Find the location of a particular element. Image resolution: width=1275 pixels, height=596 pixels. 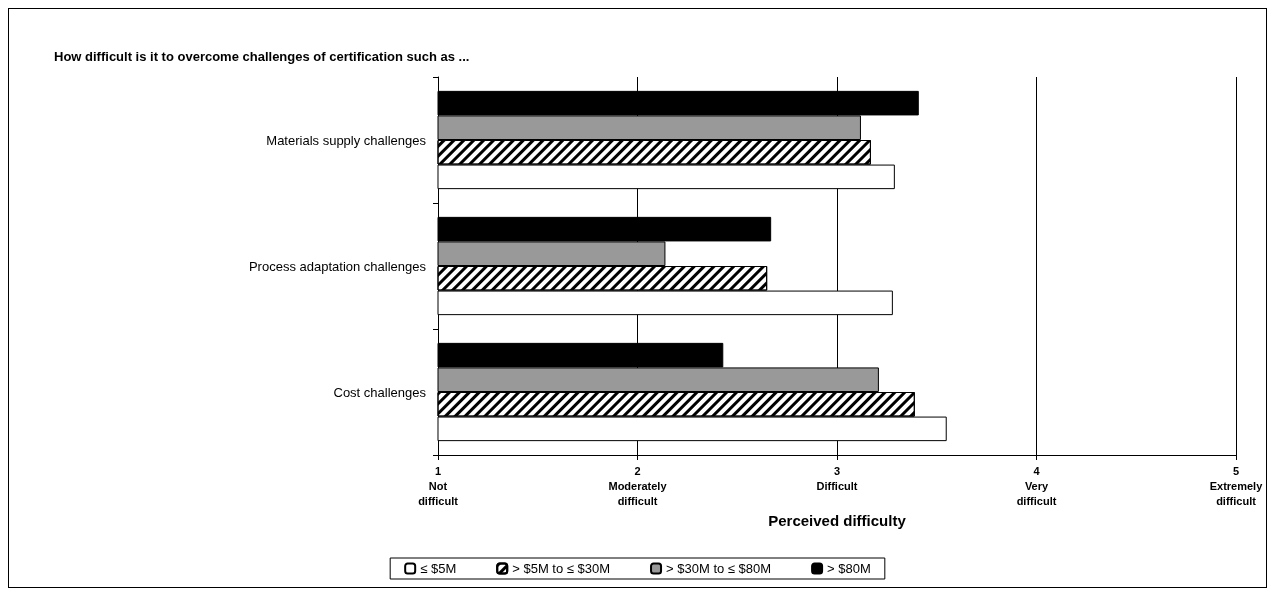

x-tick-label: 1 Not difficult is located at coordinates (438, 485).